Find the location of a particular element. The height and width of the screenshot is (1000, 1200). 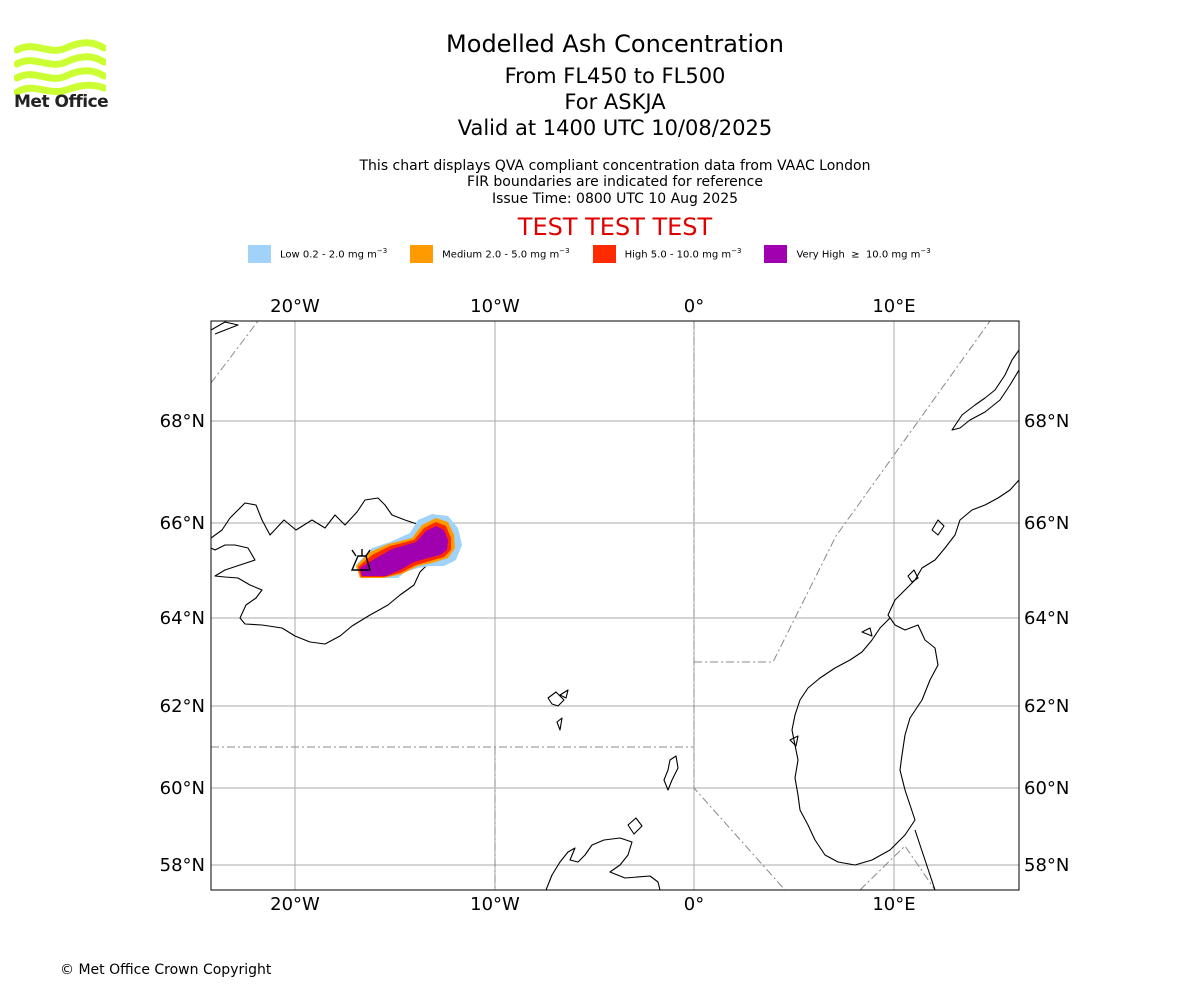

flight-level-range: From FL450 to FL500 is located at coordinates (615, 76).